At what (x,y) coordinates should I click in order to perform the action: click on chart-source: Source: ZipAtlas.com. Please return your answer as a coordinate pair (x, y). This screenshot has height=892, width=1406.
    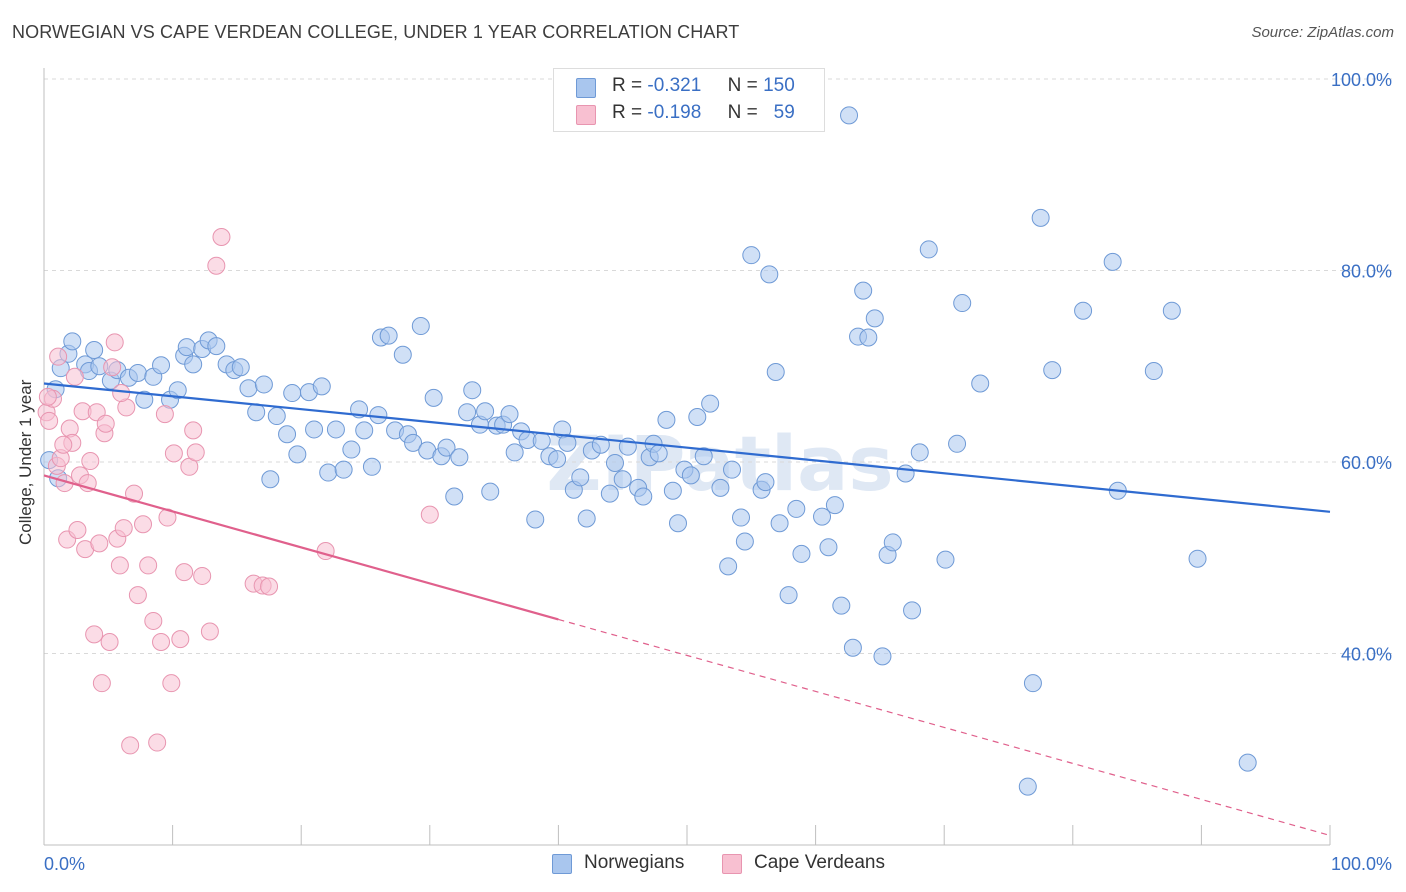
    Looking at the image, I should click on (1322, 32).